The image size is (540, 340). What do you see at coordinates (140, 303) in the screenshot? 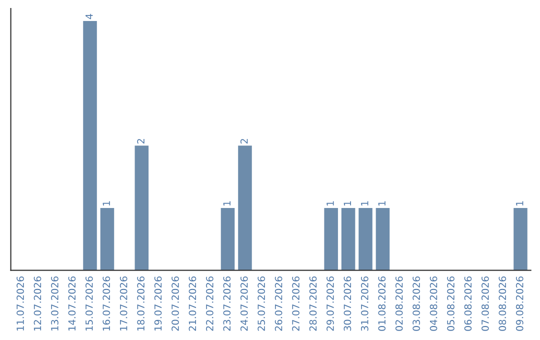
I see `x-tick-label: 18.07.2026` at bounding box center [140, 303].